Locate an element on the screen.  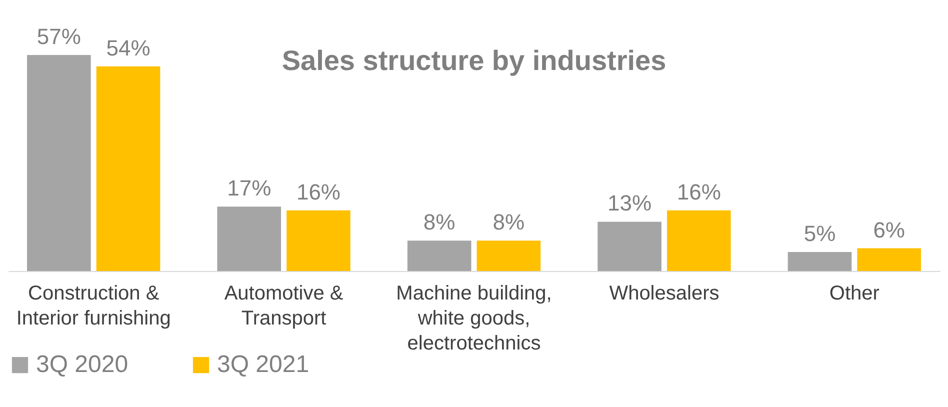
x-tick-label: Machine building, white goods, electrotechnics is located at coordinates (474, 318).